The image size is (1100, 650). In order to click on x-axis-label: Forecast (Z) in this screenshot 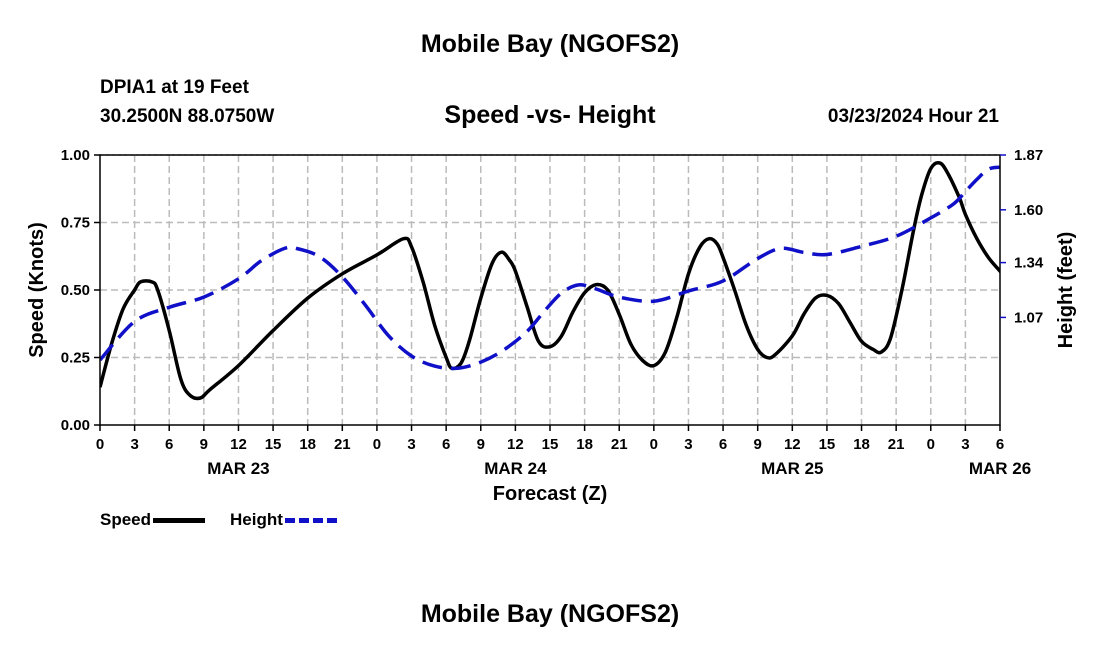, I will do `click(550, 494)`.